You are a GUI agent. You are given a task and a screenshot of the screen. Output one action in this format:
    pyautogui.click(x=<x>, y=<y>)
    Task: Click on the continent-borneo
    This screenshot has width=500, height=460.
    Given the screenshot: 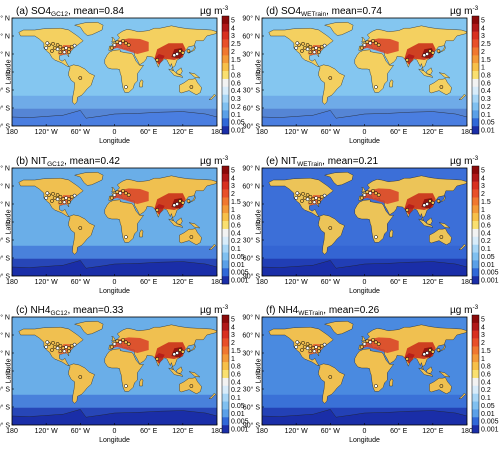 What is the action you would take?
    pyautogui.click(x=179, y=370)
    